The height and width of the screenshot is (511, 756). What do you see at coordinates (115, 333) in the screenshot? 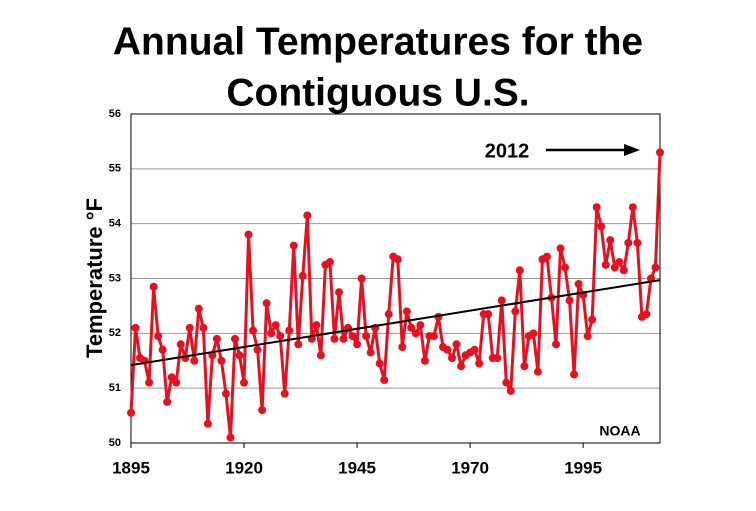
I see `y-tick-label: 52` at bounding box center [115, 333].